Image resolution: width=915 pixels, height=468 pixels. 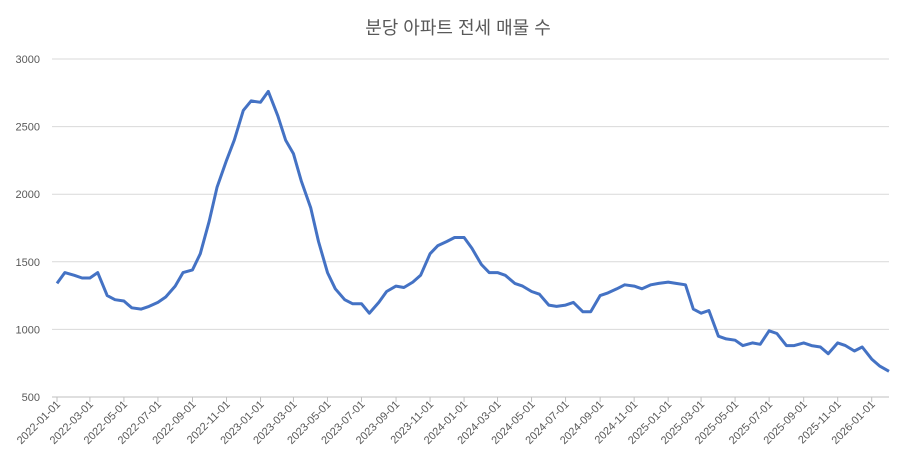 What do you see at coordinates (28, 330) in the screenshot?
I see `y-tick-label: 1000` at bounding box center [28, 330].